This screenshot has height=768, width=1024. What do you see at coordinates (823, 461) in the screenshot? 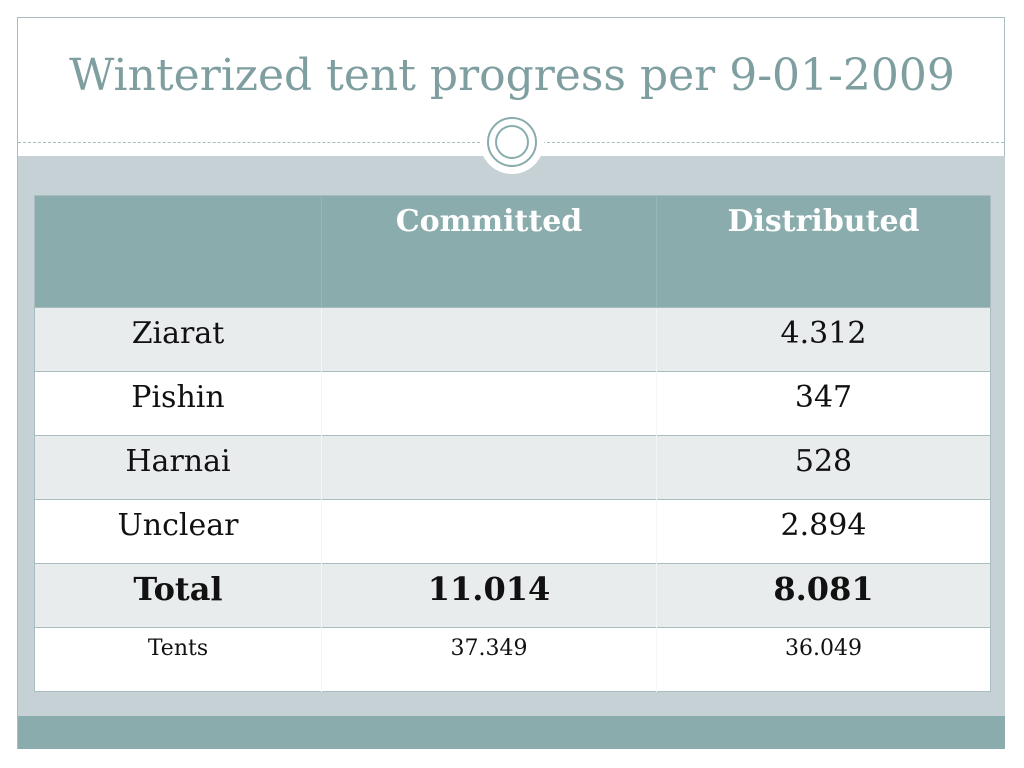
I see `distributed-cell: 528` at bounding box center [823, 461].